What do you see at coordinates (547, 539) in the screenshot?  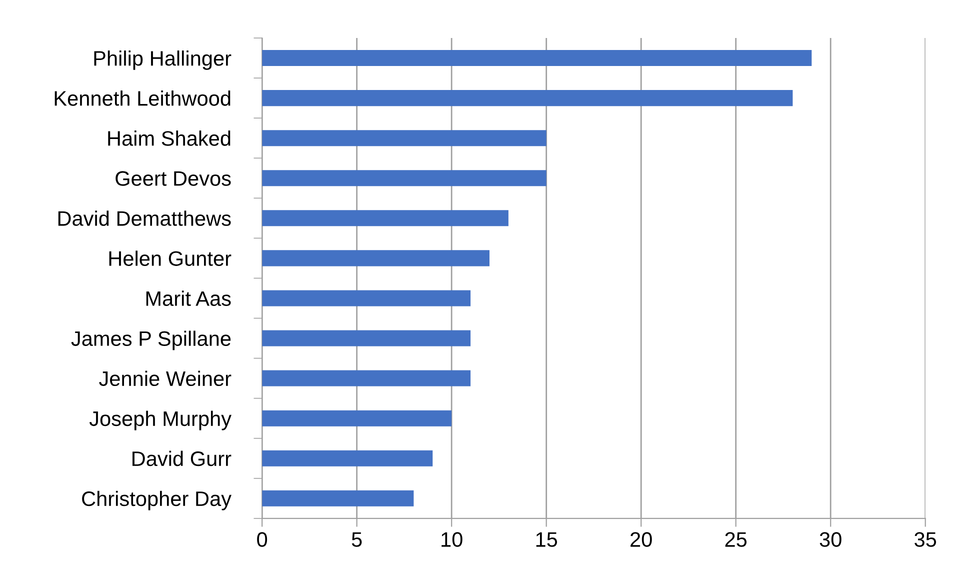 I see `x-tick-label: 15` at bounding box center [547, 539].